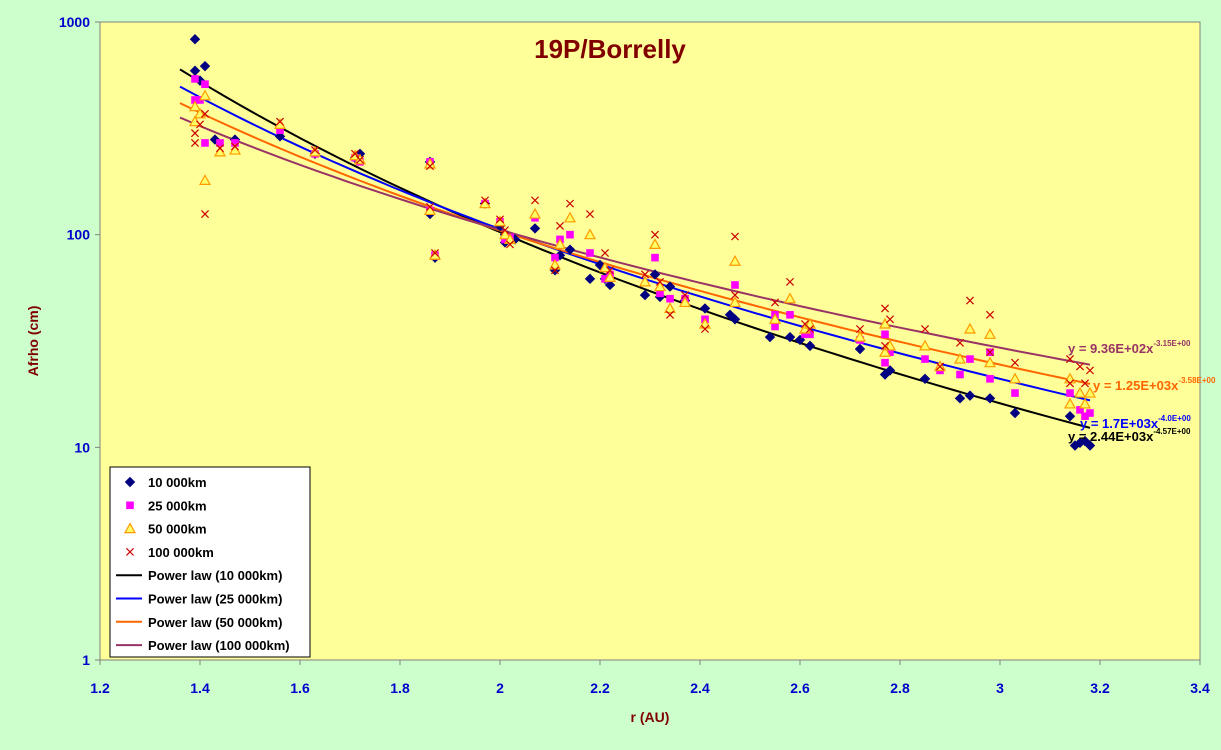 This screenshot has height=750, width=1221. What do you see at coordinates (1100, 688) in the screenshot?
I see `x-tick-label: 3.2` at bounding box center [1100, 688].